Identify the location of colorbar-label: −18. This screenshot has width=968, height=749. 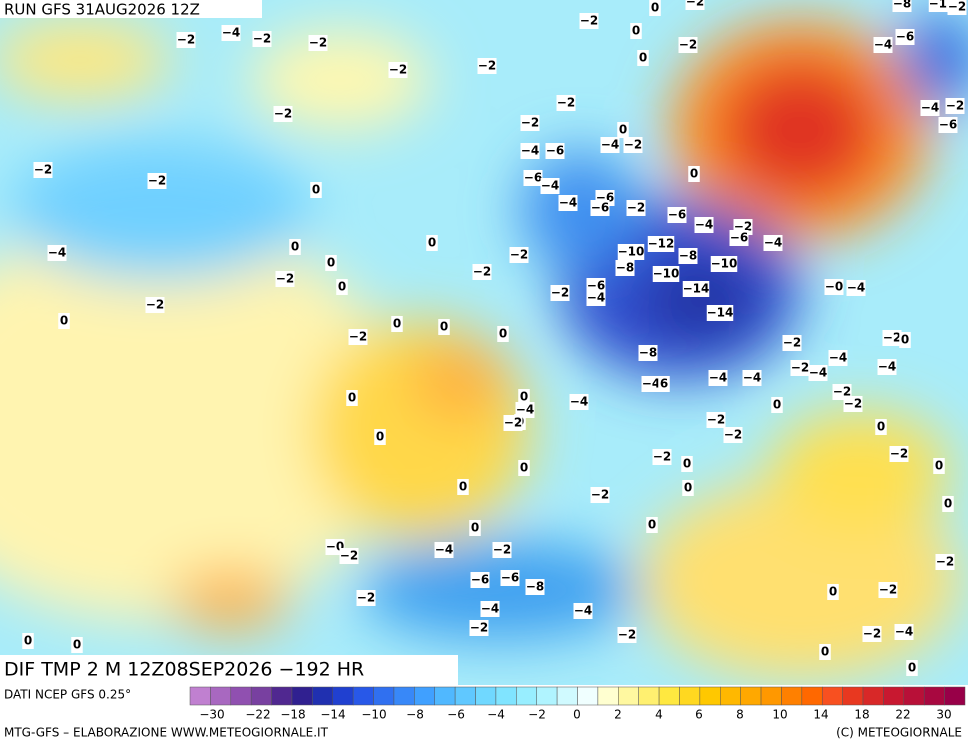
(292, 715).